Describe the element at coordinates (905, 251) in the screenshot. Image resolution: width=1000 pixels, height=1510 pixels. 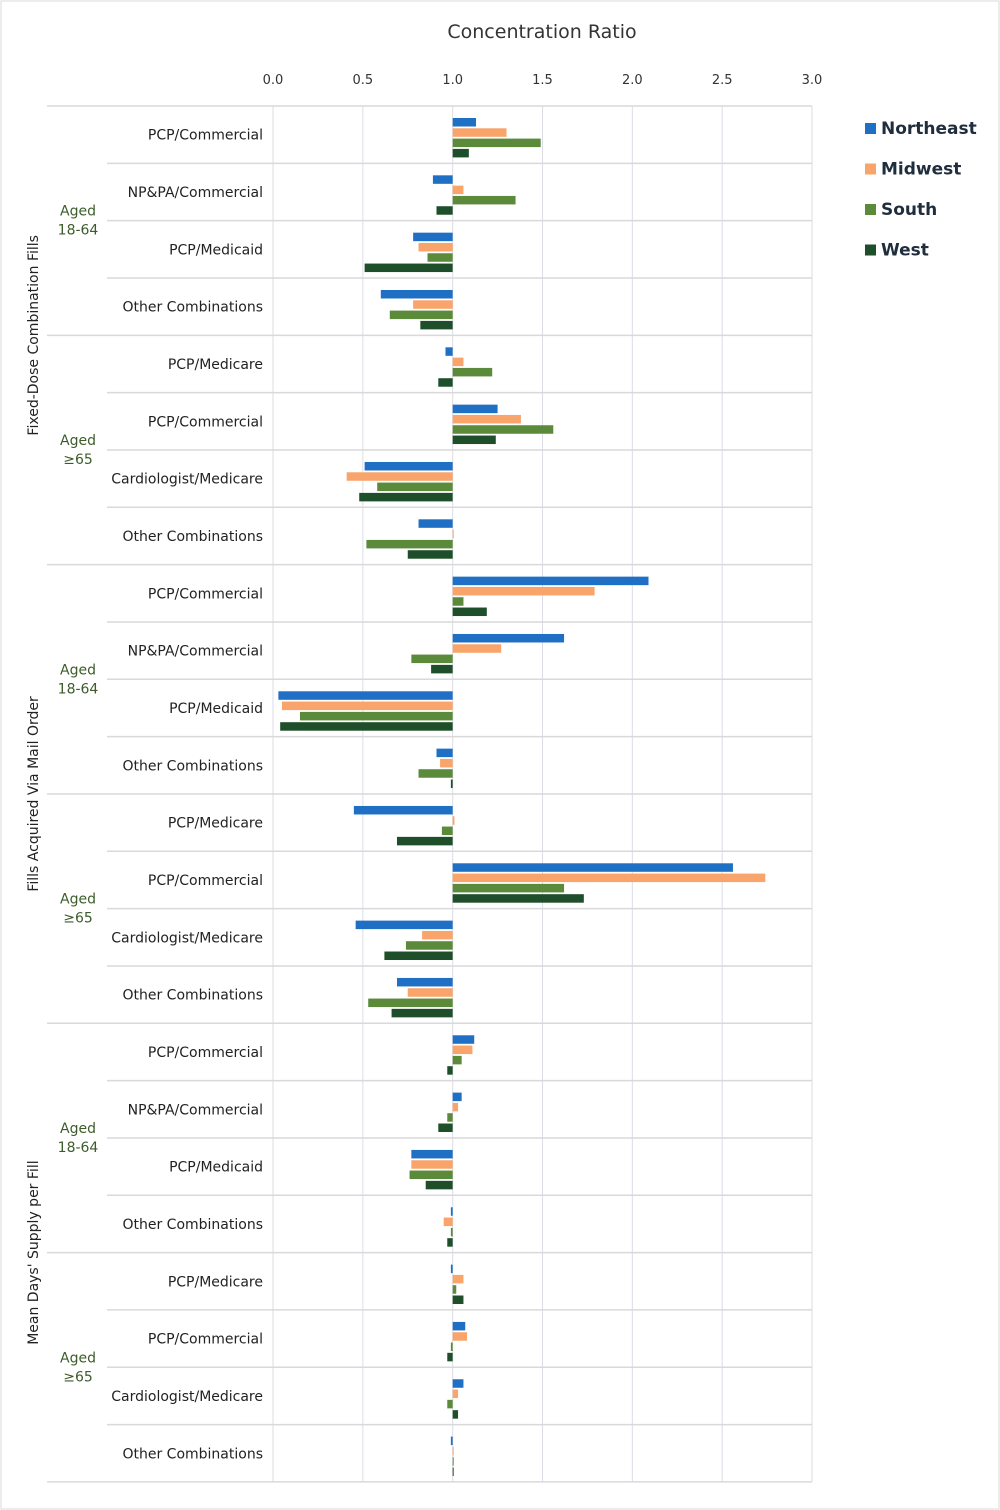
I see `legend-label: West` at that location.